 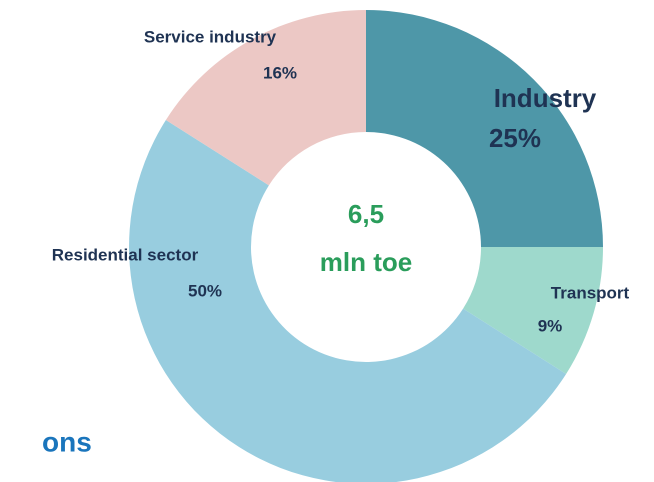 I want to click on center-label: 6,5, so click(x=366, y=214).